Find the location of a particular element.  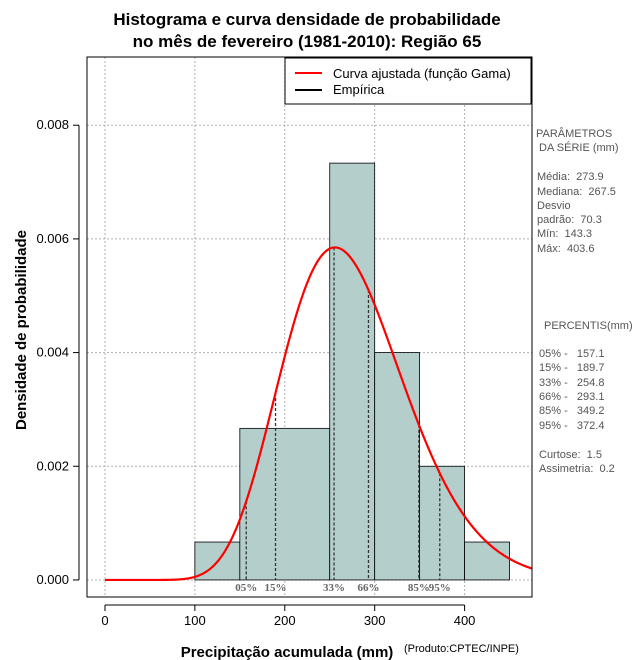

x-tick-label: 400 is located at coordinates (465, 620).